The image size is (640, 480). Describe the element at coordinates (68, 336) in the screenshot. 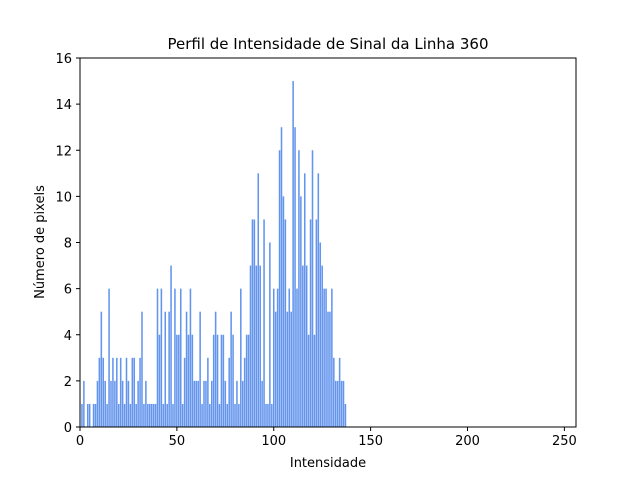

I see `y-tick-label: 4` at that location.